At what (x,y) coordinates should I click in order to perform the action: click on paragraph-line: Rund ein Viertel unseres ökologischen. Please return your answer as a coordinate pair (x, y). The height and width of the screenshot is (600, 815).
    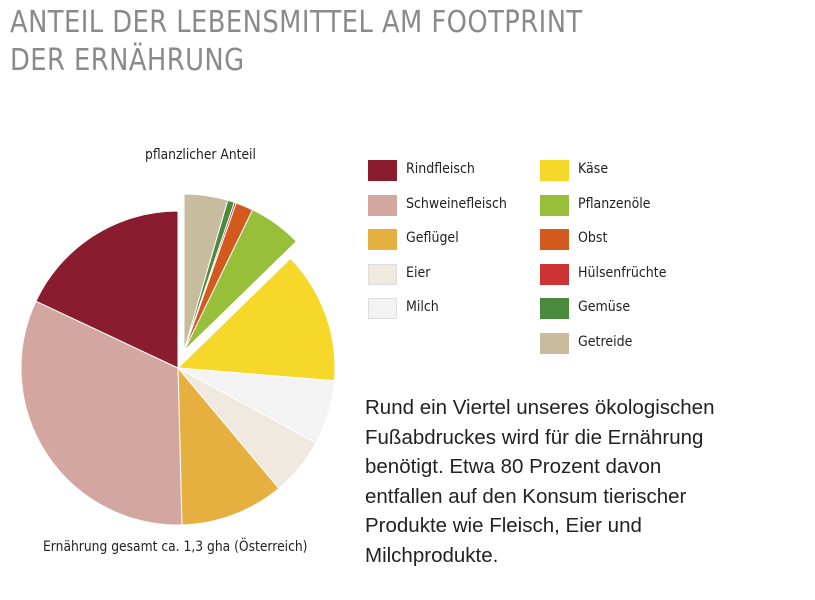
    Looking at the image, I should click on (540, 407).